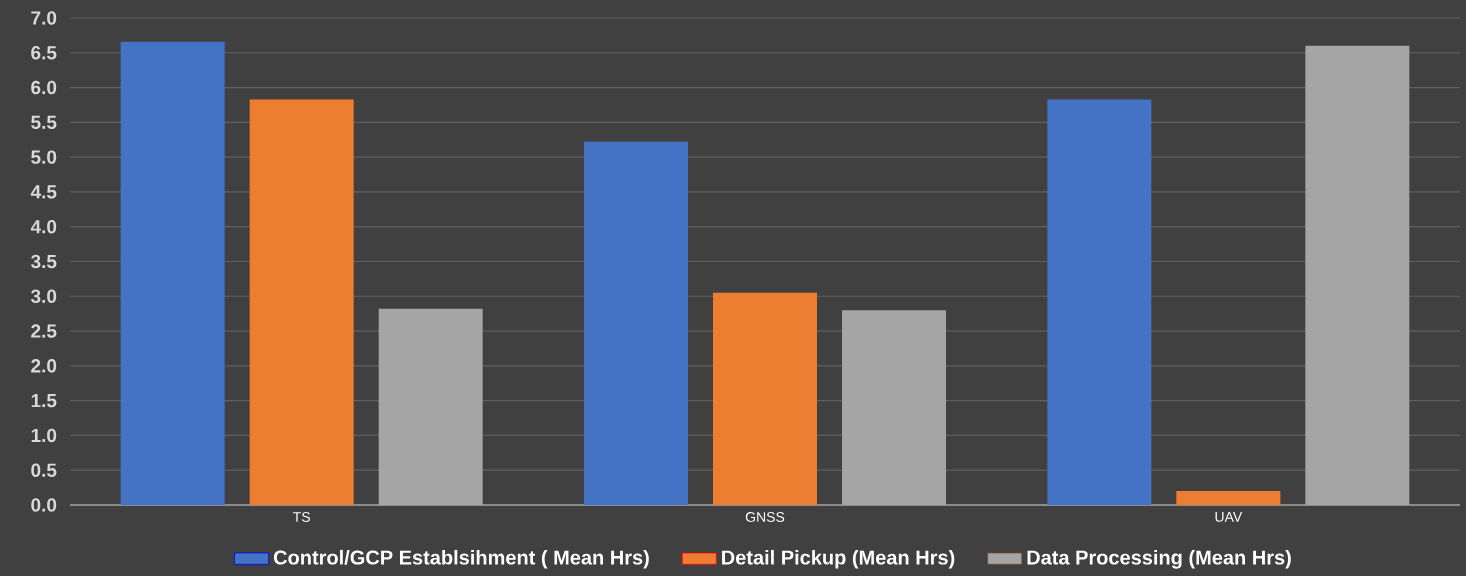 The width and height of the screenshot is (1466, 576). Describe the element at coordinates (43, 296) in the screenshot. I see `y-tick-label: 3.0` at that location.